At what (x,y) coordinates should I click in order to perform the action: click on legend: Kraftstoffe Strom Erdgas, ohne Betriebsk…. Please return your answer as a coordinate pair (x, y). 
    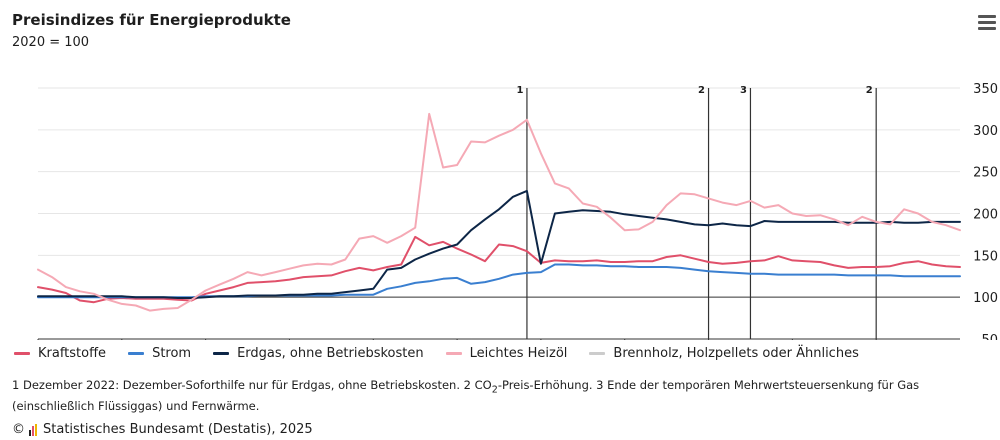
    Looking at the image, I should click on (436, 353).